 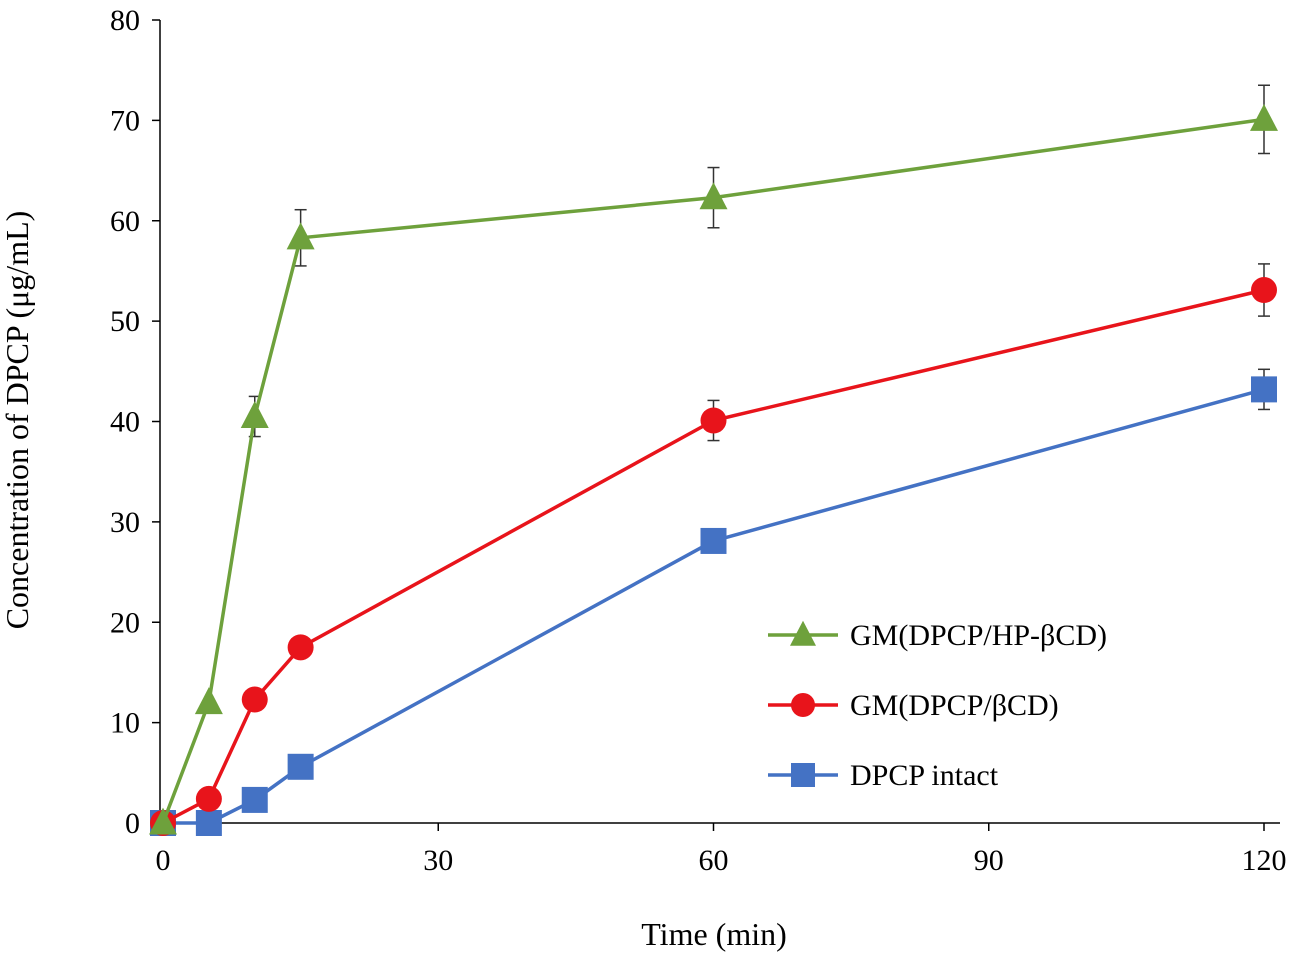 What do you see at coordinates (989, 860) in the screenshot?
I see `x-tick-label: 90` at bounding box center [989, 860].